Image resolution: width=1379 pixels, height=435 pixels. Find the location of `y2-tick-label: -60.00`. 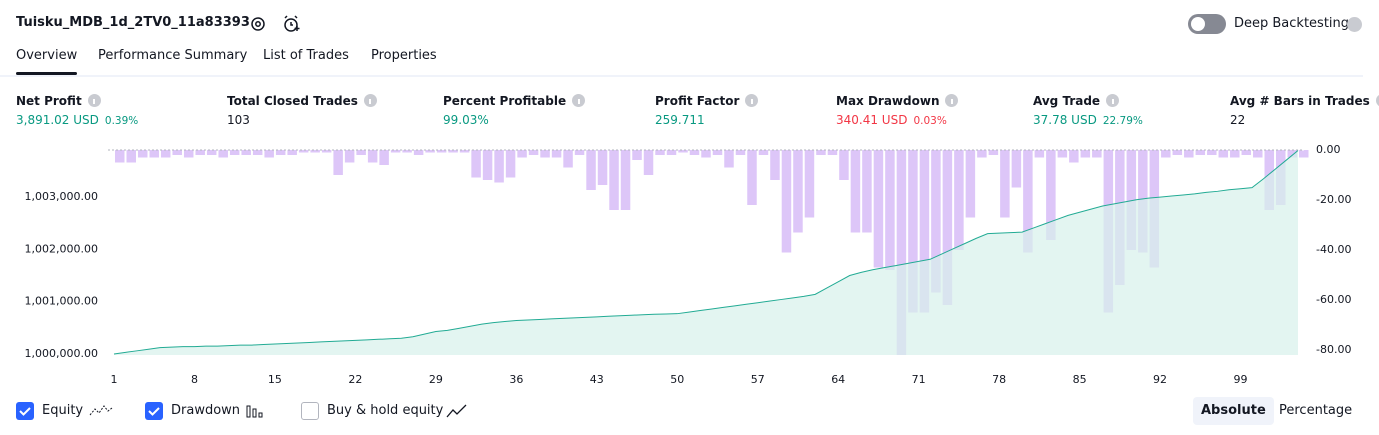

y2-tick-label: -60.00 is located at coordinates (1333, 299).